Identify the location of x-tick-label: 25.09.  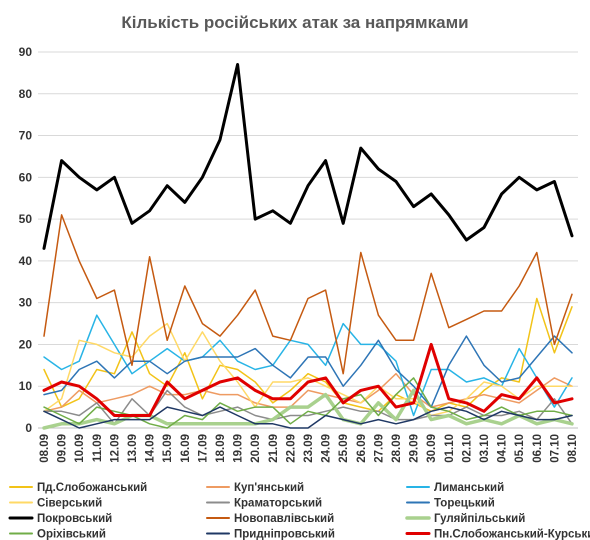
(344, 448).